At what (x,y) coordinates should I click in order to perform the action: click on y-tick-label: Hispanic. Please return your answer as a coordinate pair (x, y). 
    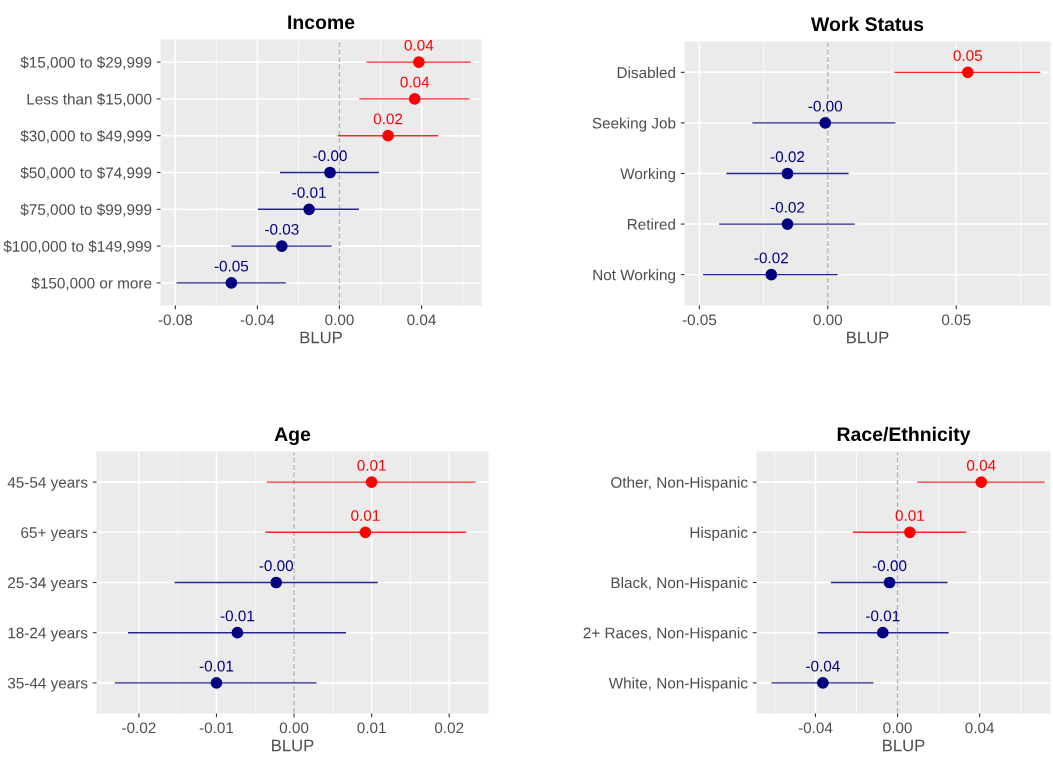
    Looking at the image, I should click on (719, 534).